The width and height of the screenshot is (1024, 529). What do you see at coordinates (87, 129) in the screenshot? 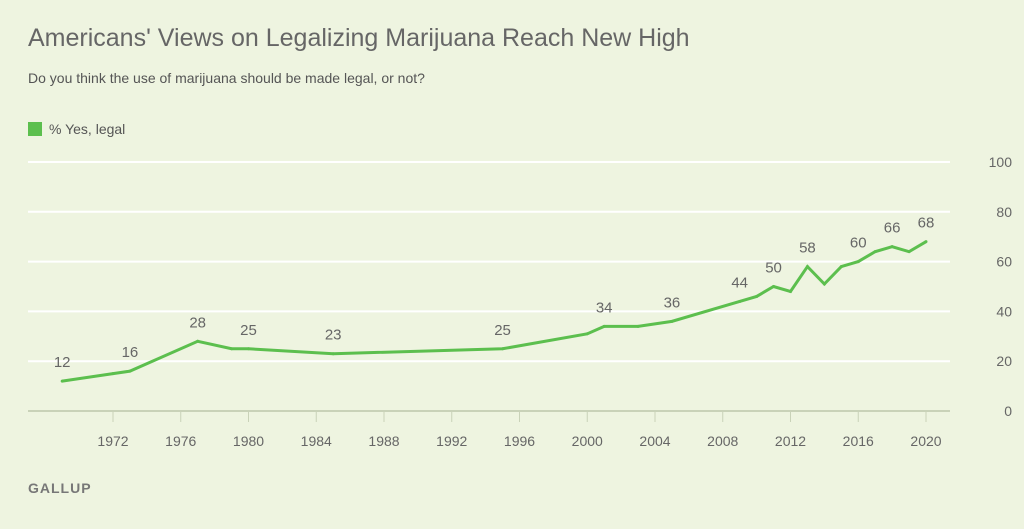
I see `legend-label: % Yes, legal` at bounding box center [87, 129].